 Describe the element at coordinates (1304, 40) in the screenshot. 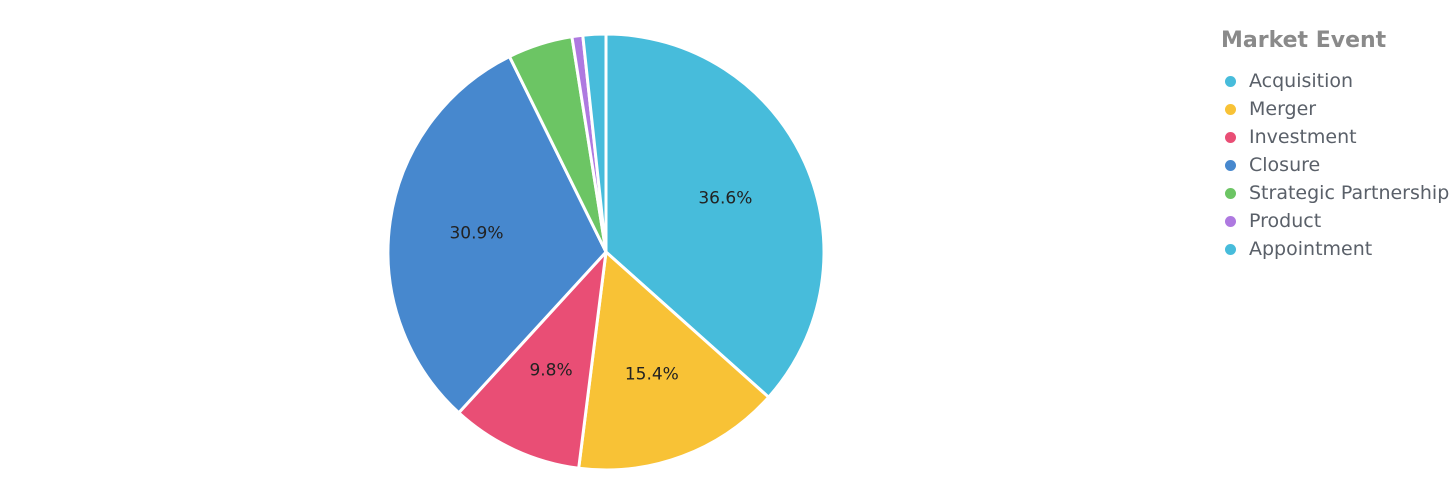

I see `legend-title: Market Event` at that location.